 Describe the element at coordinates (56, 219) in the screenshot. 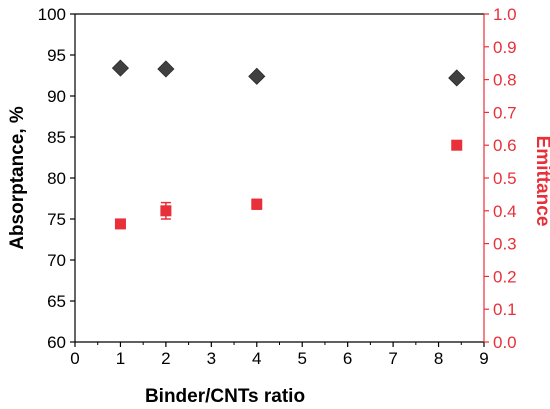

I see `y-left-tick-label: 75` at that location.